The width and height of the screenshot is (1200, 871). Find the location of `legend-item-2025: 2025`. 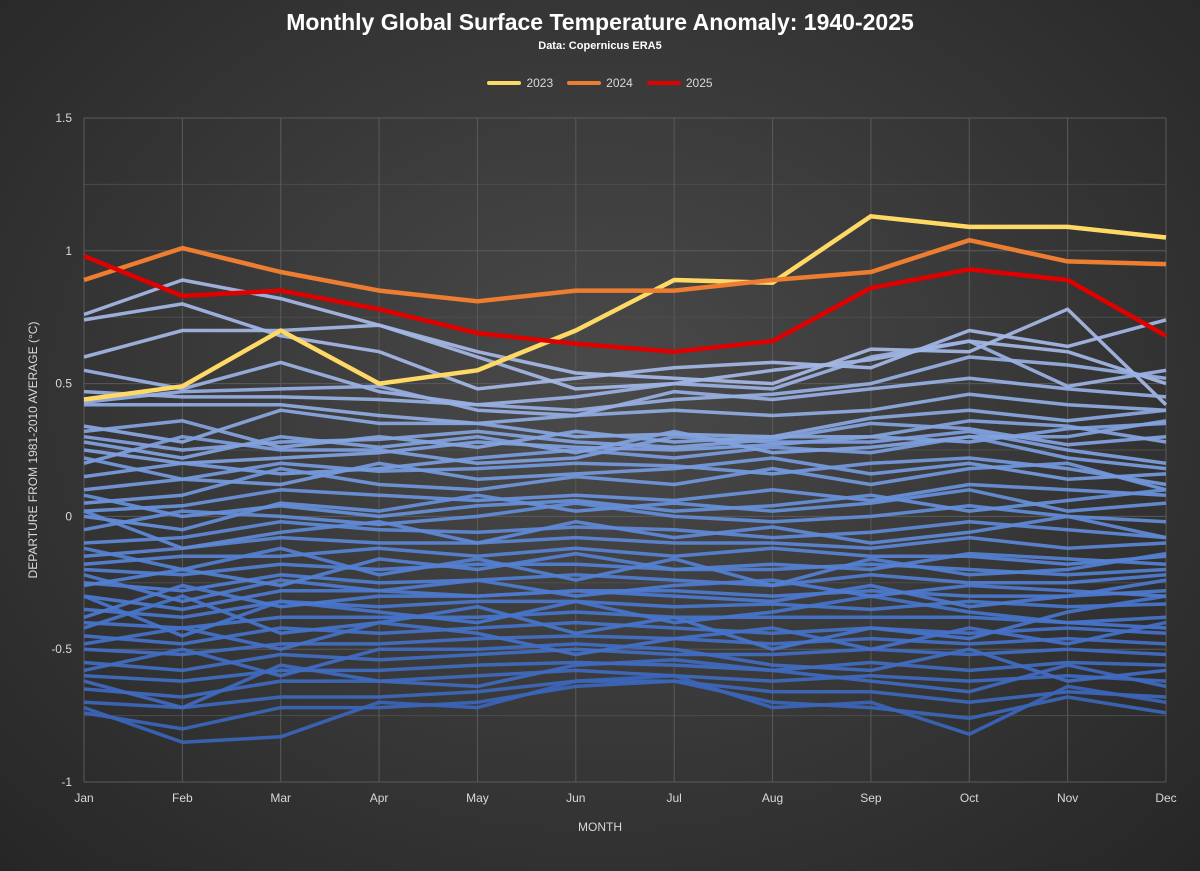

legend-item-2025: 2025 is located at coordinates (679, 83).